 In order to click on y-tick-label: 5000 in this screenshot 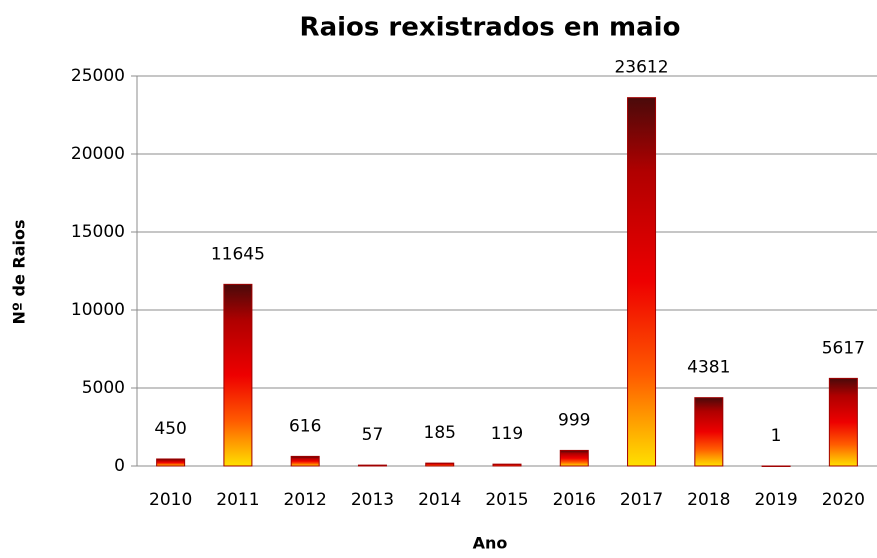, I will do `click(103, 388)`.